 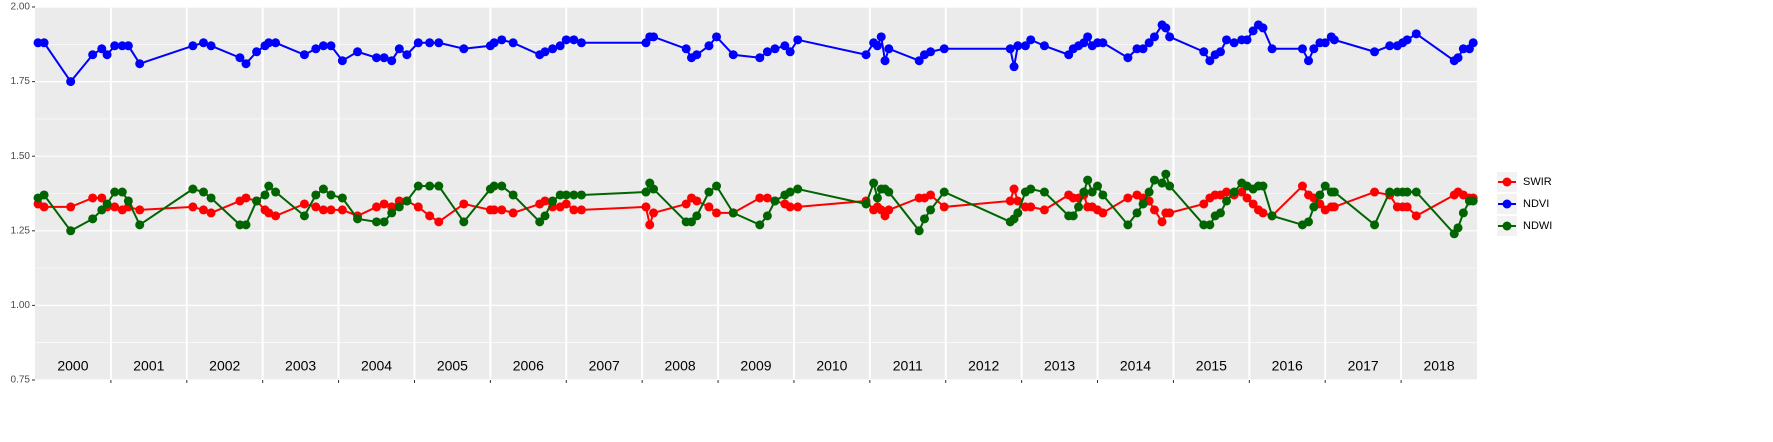 I want to click on year-label: 2008, so click(x=680, y=366).